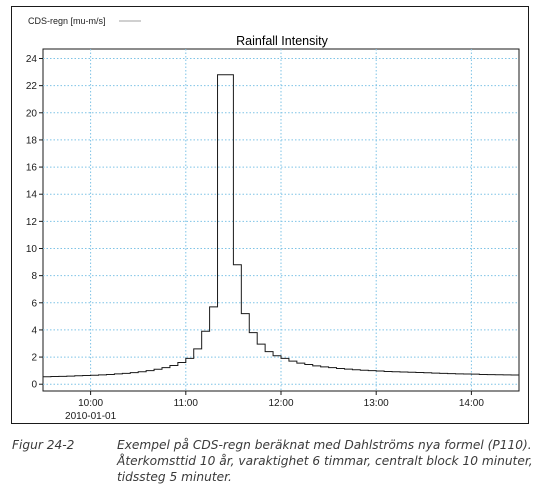 The image size is (552, 498). Describe the element at coordinates (34, 358) in the screenshot. I see `y-tick-label: 2` at that location.